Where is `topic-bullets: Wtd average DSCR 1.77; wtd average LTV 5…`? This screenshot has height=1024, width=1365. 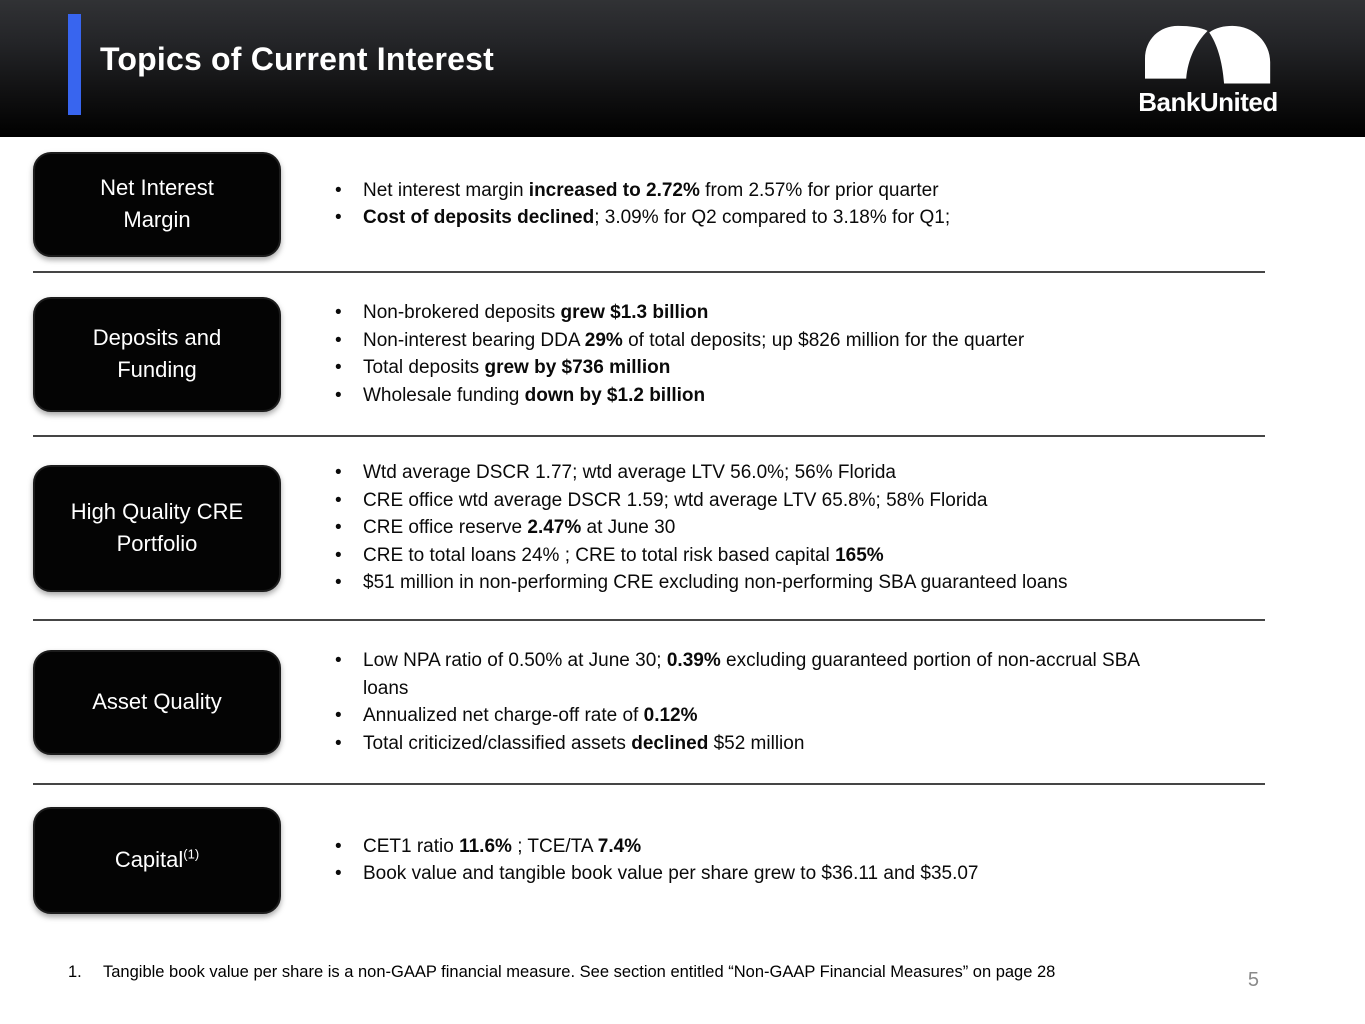
topic-bullets: Wtd average DSCR 1.77; wtd average LTV 5… is located at coordinates (698, 528).